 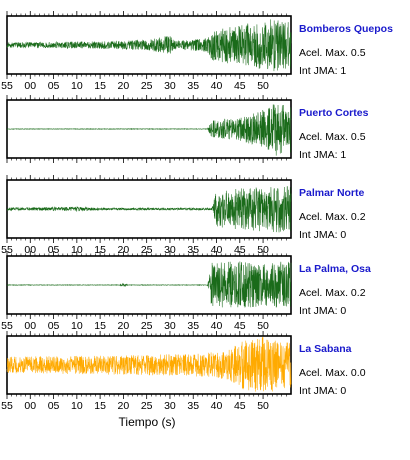 I want to click on station-name: Puerto Cortes, so click(x=334, y=113).